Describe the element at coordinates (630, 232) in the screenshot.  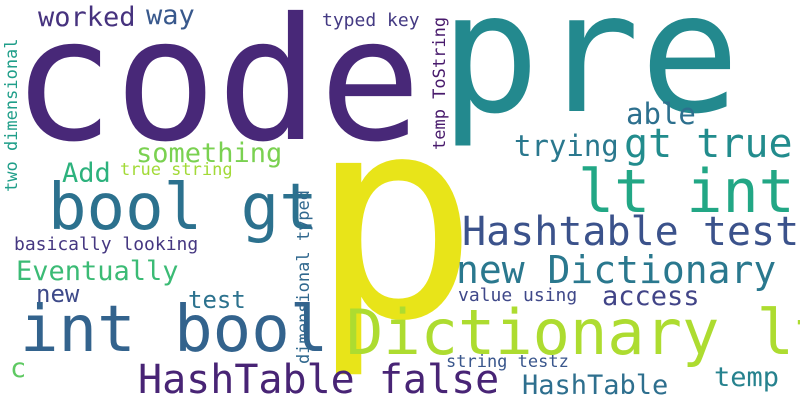
I see `word-hashtable-test: Hashtable test` at that location.